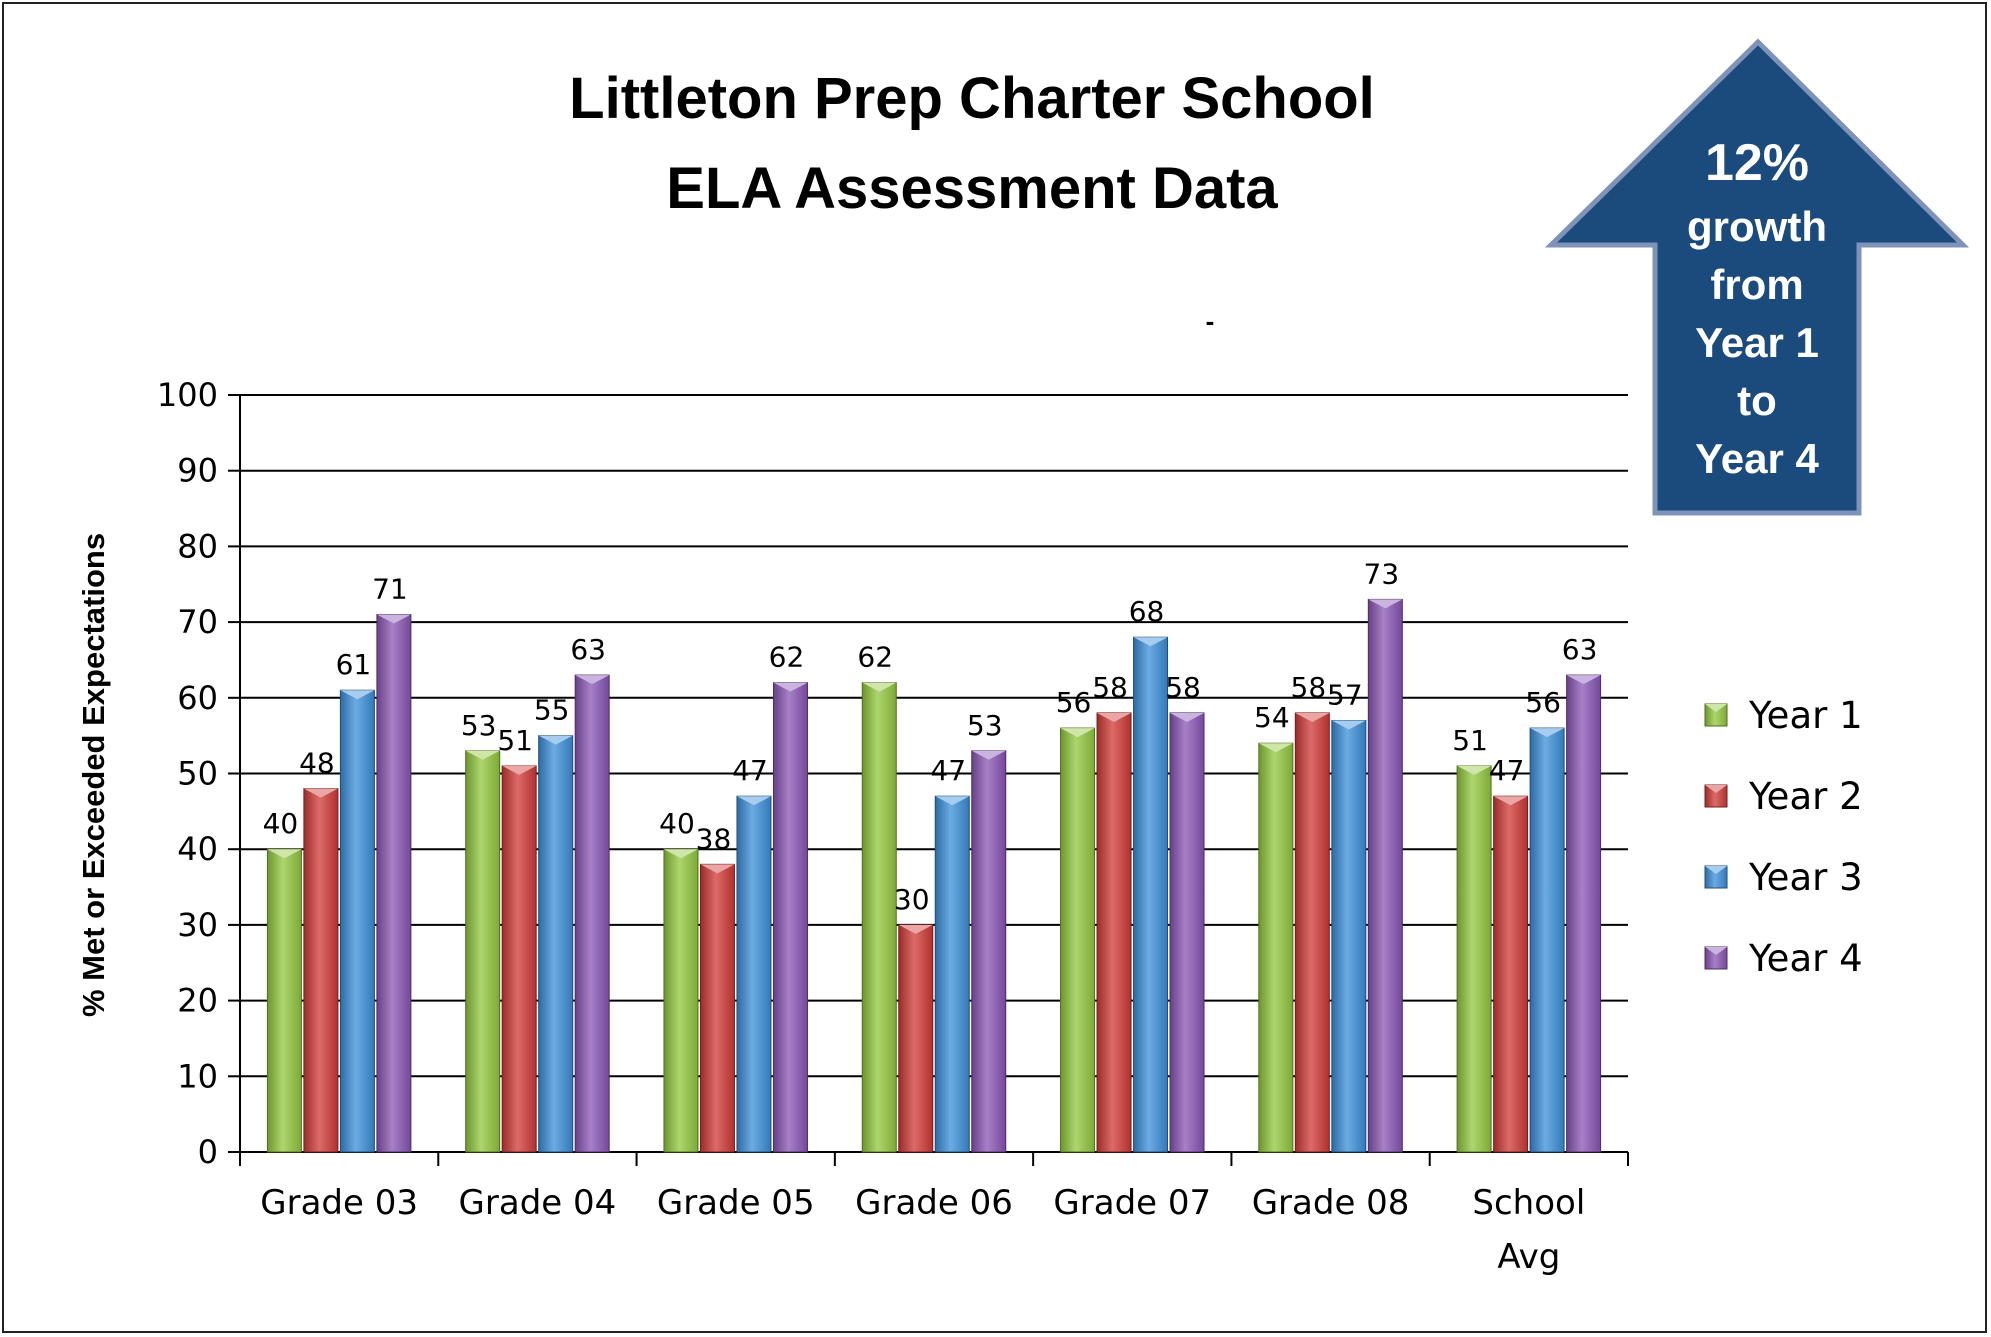 This screenshot has width=1991, height=1337. Describe the element at coordinates (197, 849) in the screenshot. I see `y-tick-label: 40` at that location.